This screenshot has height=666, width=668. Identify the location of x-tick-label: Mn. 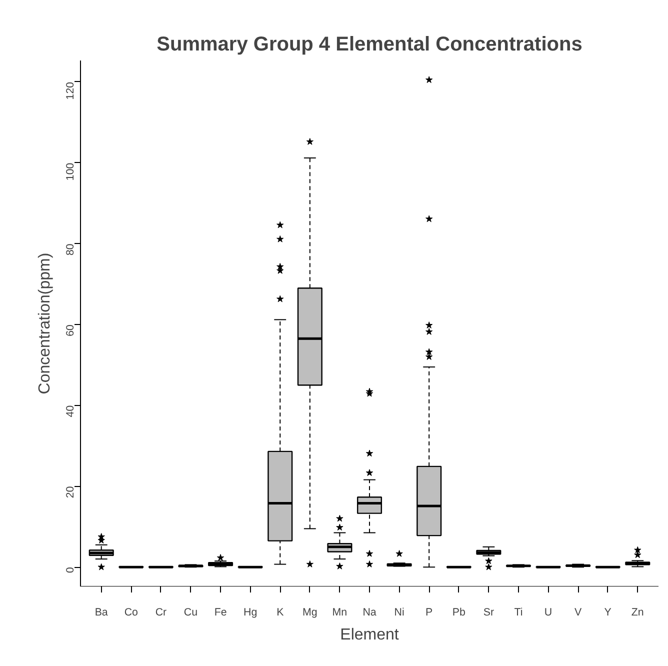
(340, 612).